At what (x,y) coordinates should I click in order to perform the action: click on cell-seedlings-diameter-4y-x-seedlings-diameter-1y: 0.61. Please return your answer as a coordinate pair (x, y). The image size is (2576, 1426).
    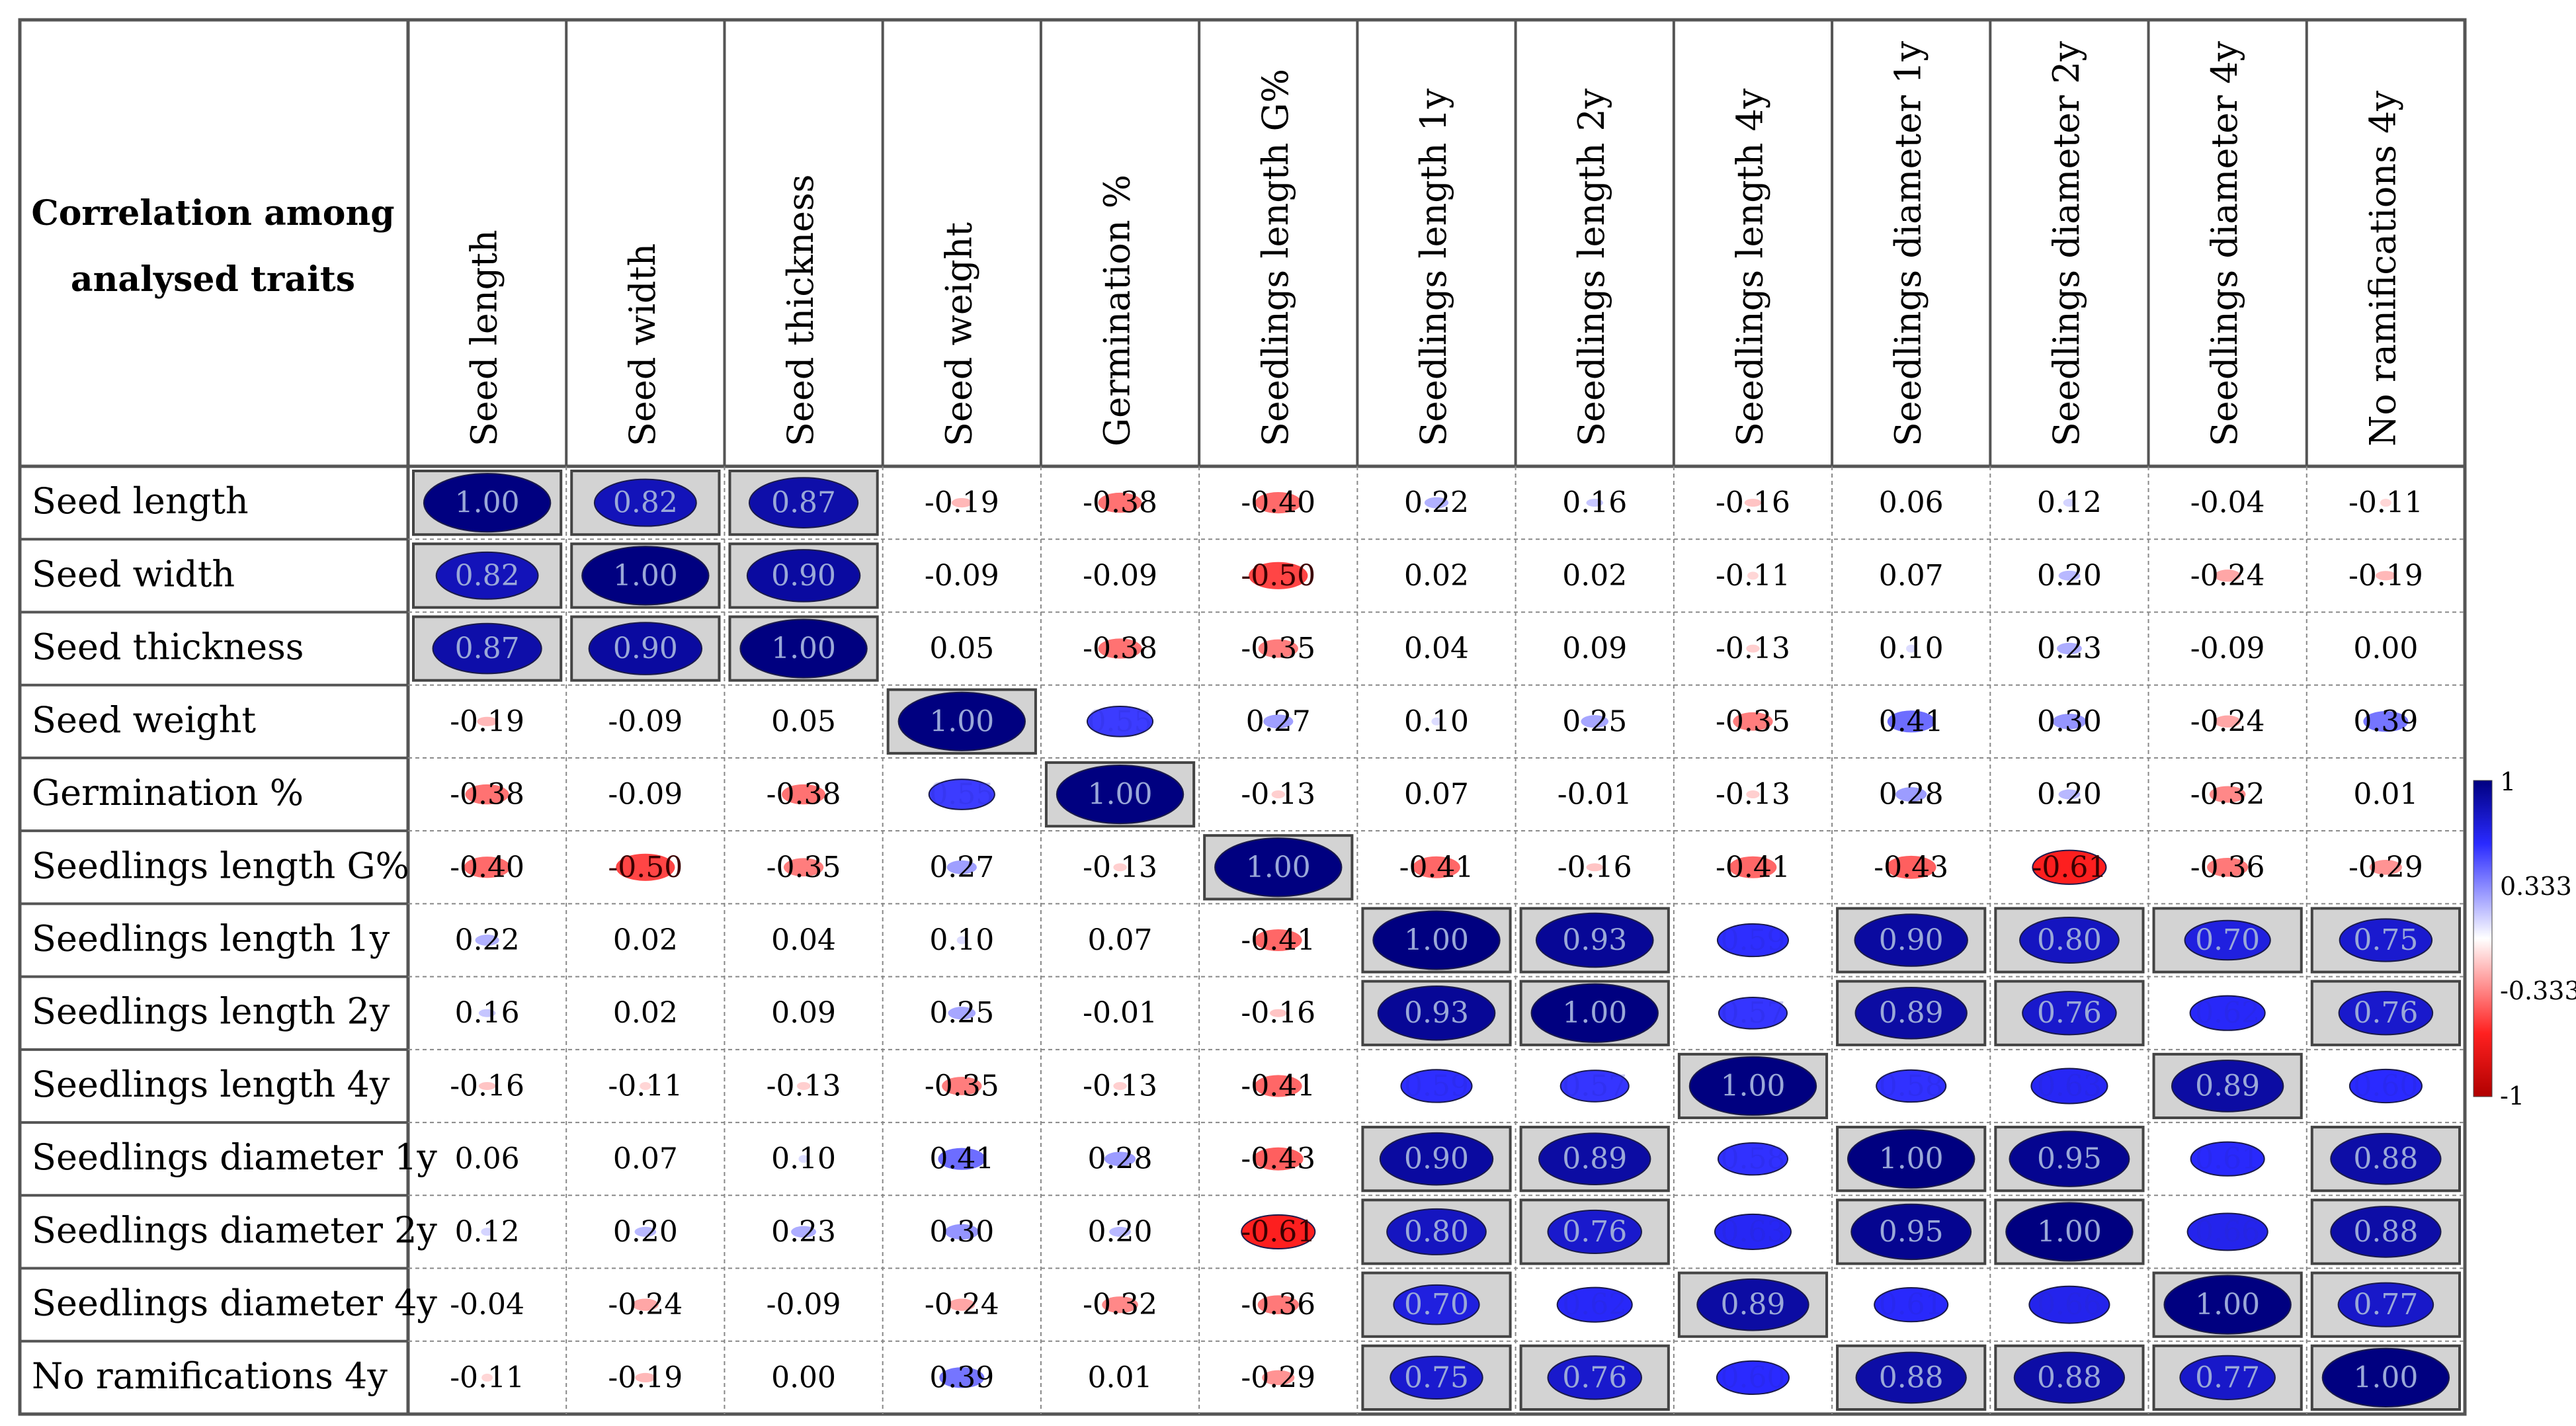
    Looking at the image, I should click on (1912, 1304).